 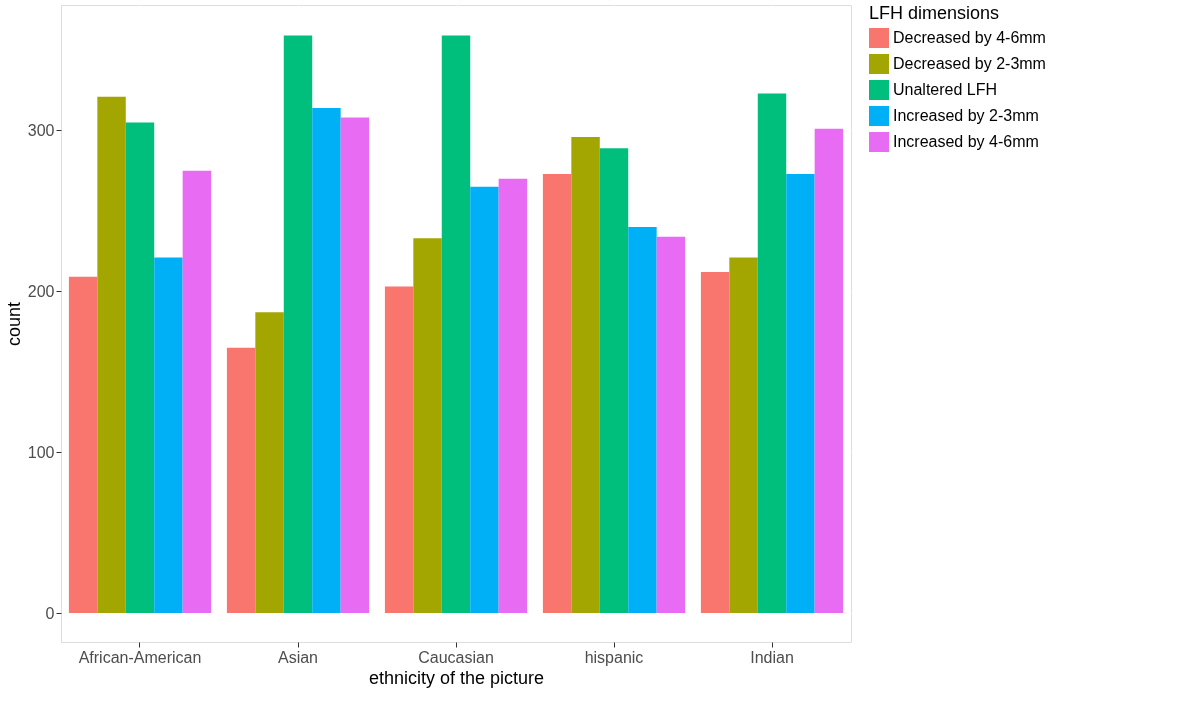 What do you see at coordinates (966, 141) in the screenshot?
I see `legend-label: Increased by 4-6mm` at bounding box center [966, 141].